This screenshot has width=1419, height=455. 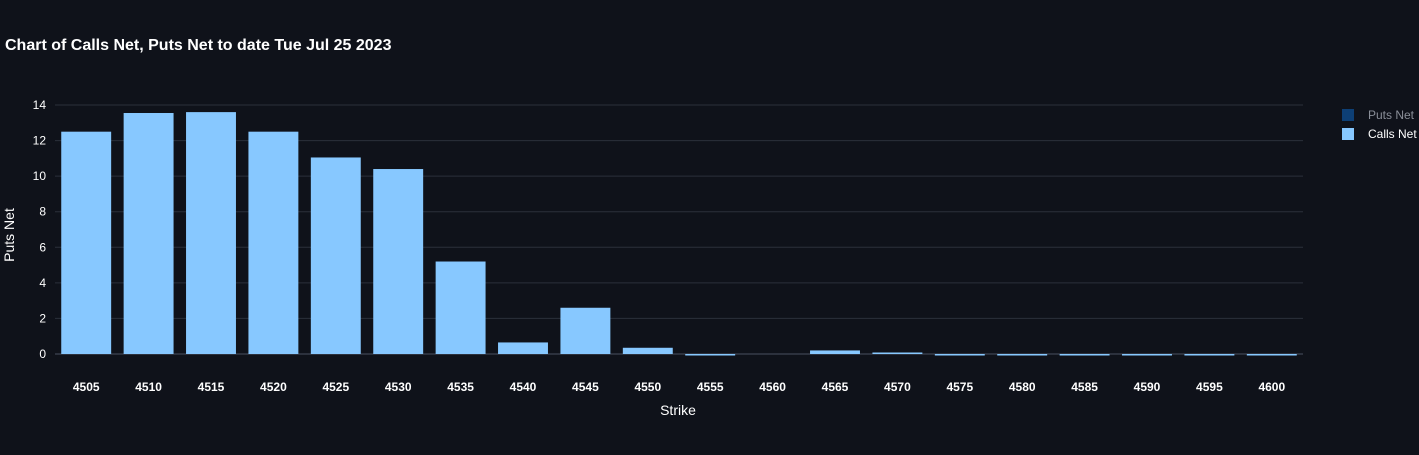 I want to click on legend-label: Puts Net, so click(x=1391, y=115).